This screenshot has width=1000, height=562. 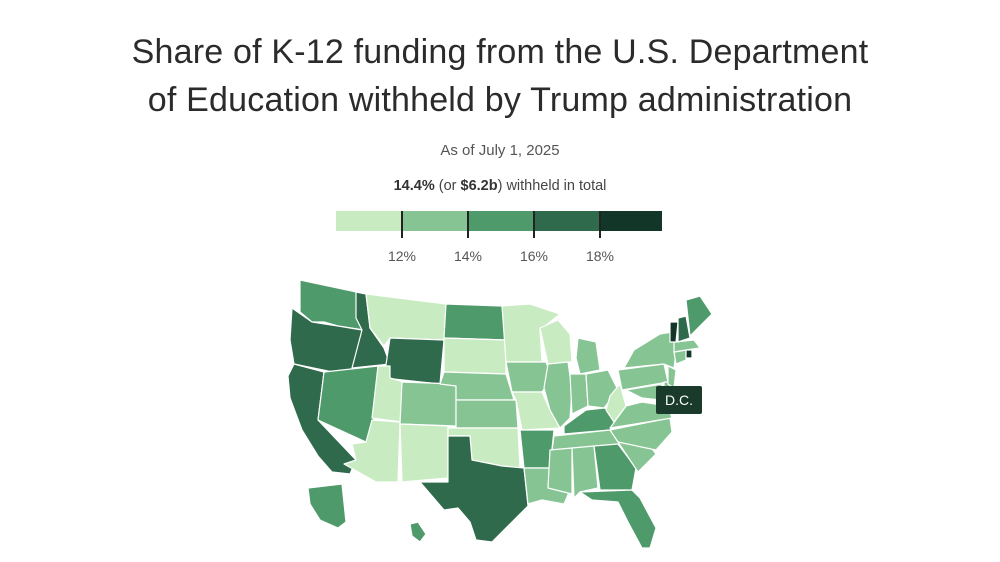 I want to click on state-ks, so click(x=487, y=414).